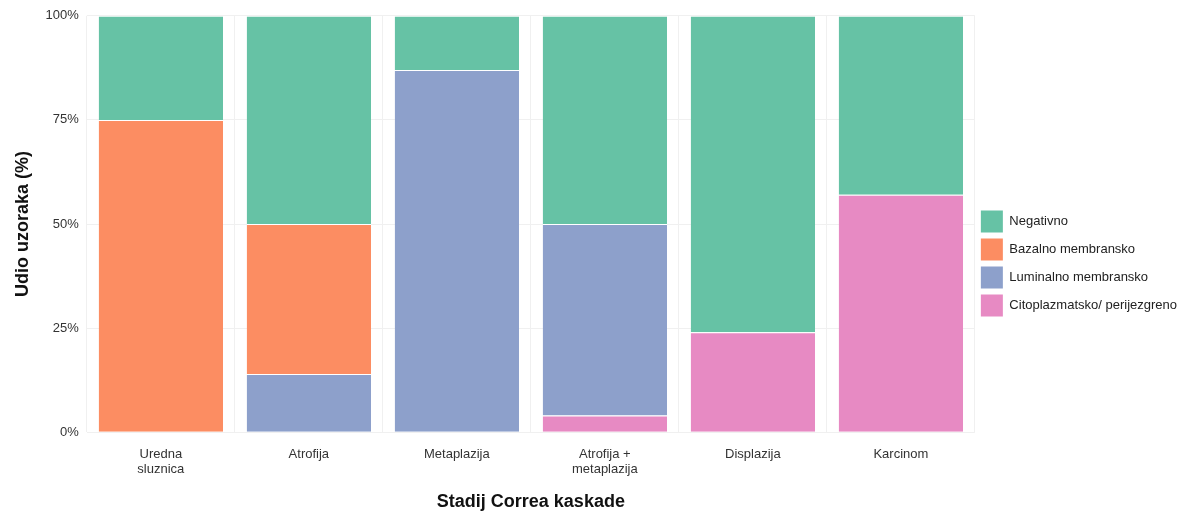  Describe the element at coordinates (1079, 277) in the screenshot. I see `legend-label: Luminalno membransko` at that location.